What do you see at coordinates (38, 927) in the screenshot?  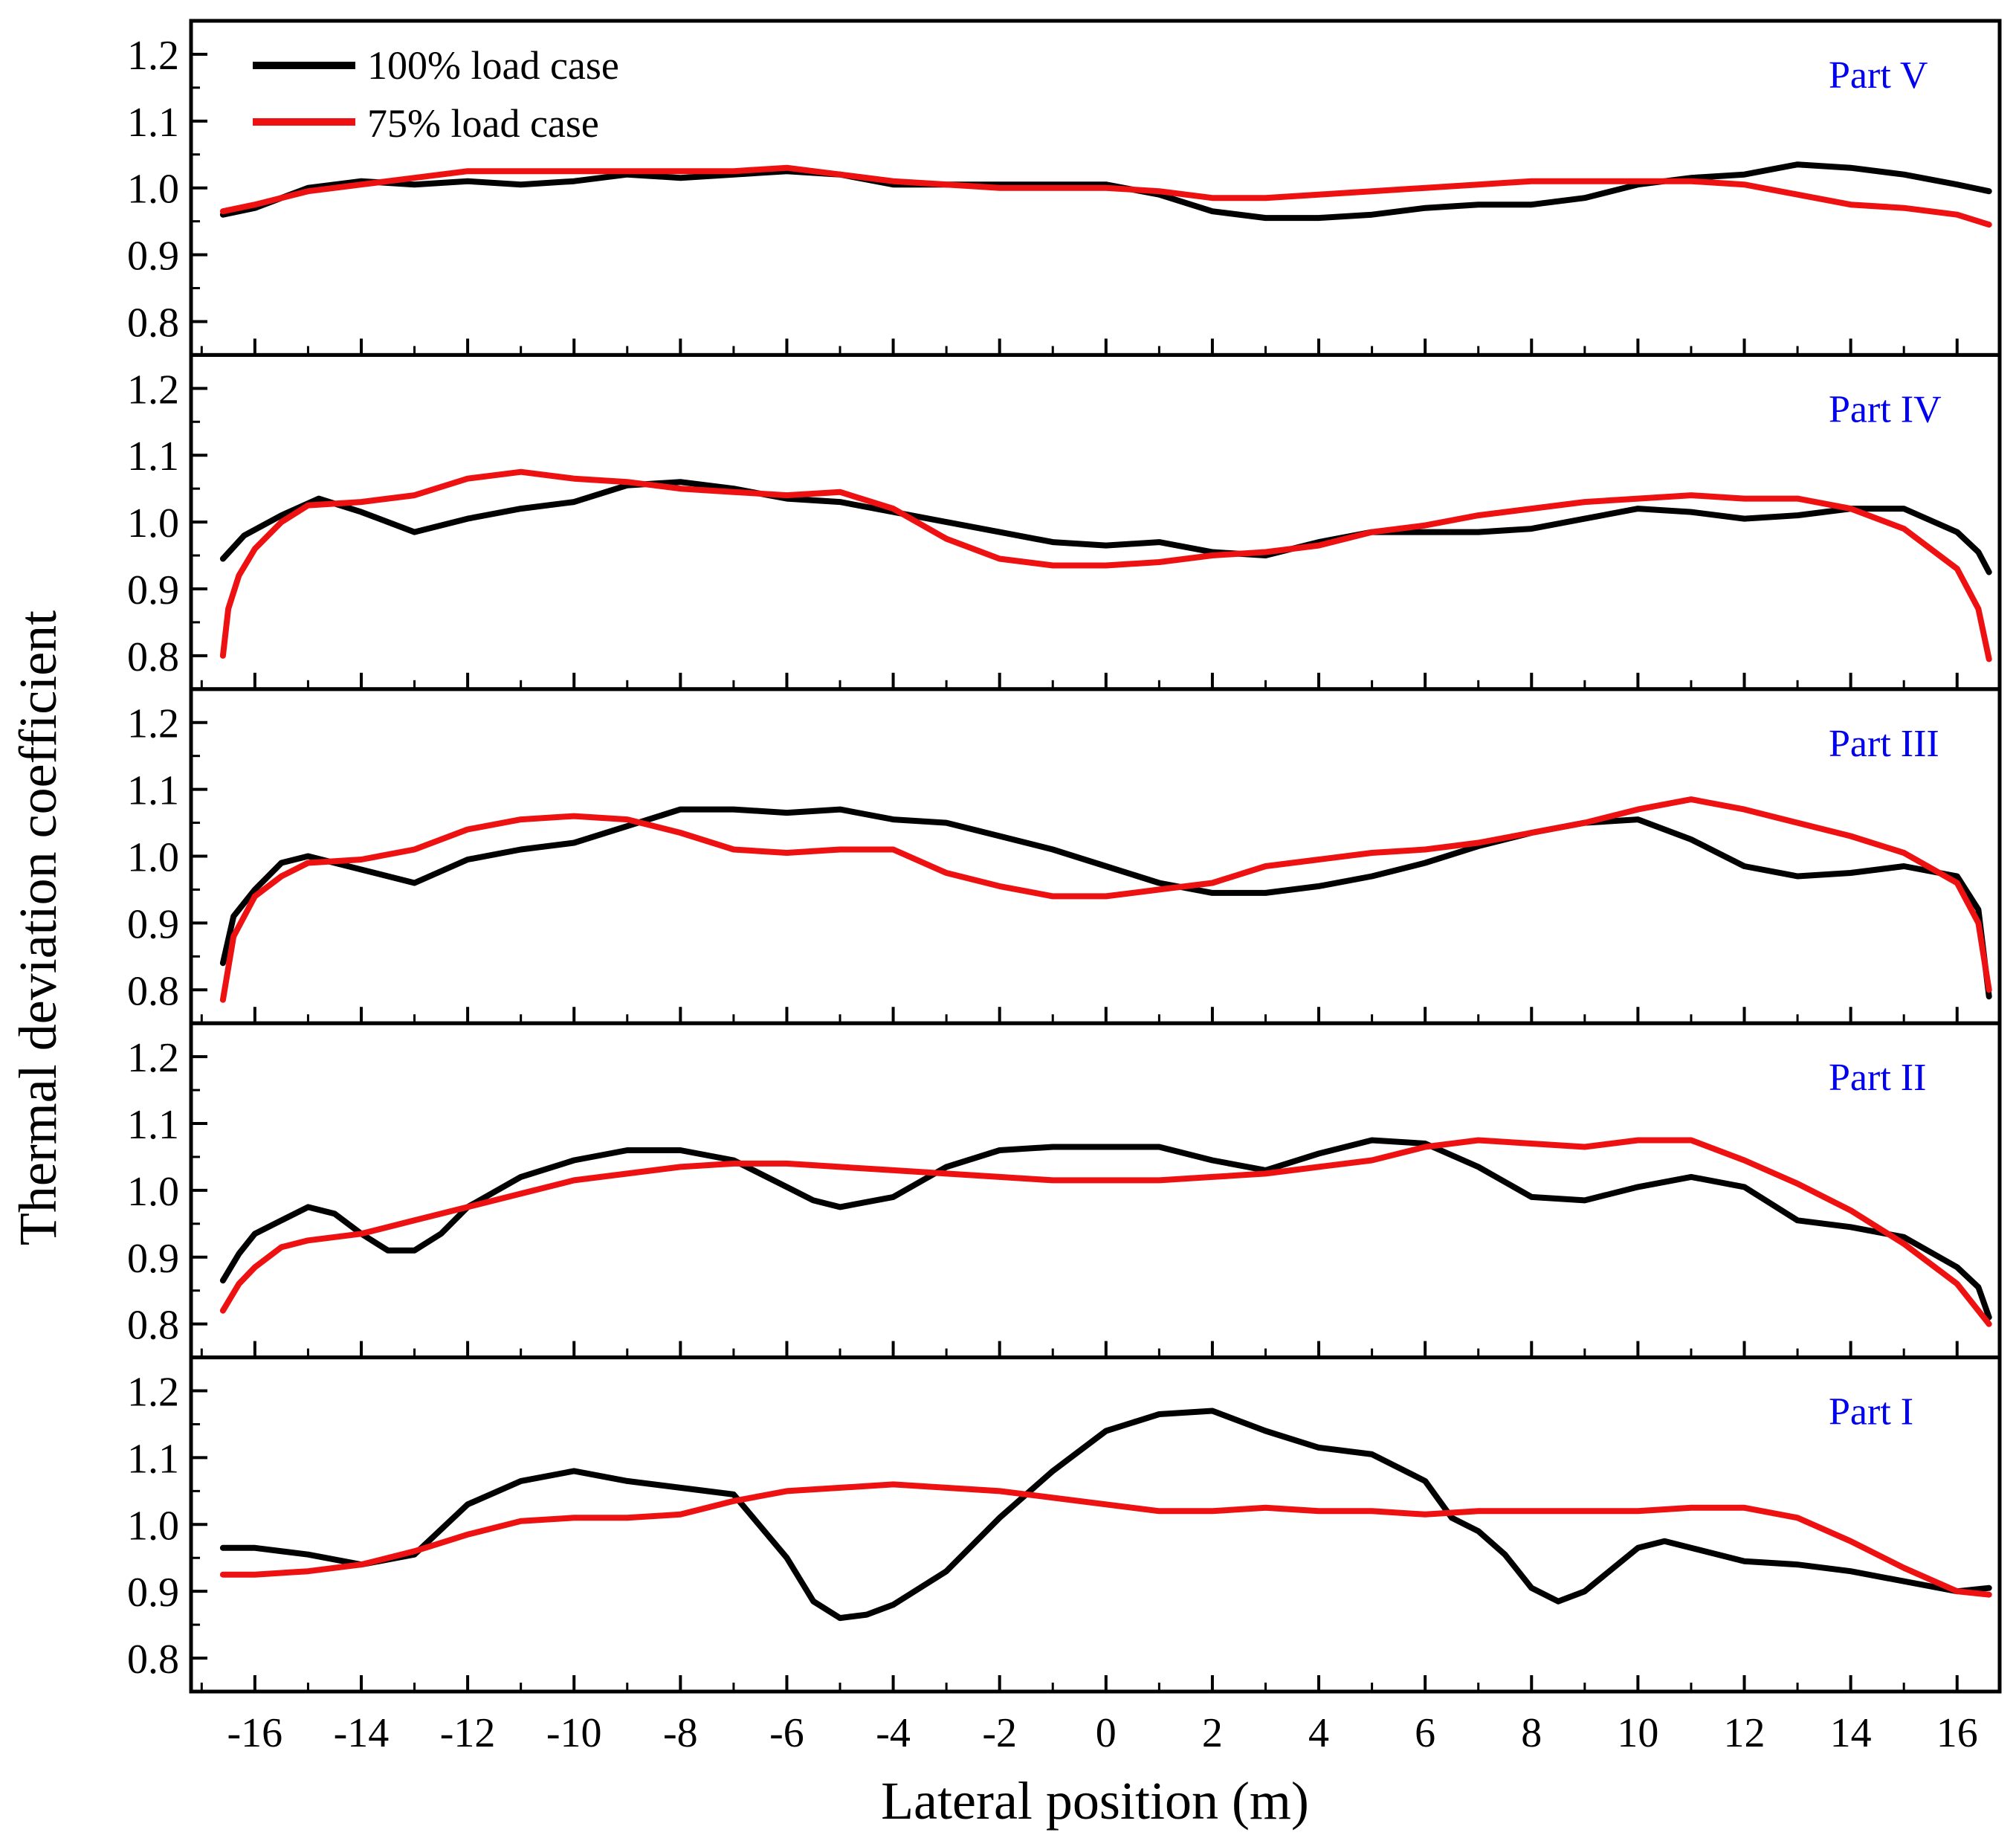 I see `y-axis-title: Thermal deviation coefficient` at bounding box center [38, 927].